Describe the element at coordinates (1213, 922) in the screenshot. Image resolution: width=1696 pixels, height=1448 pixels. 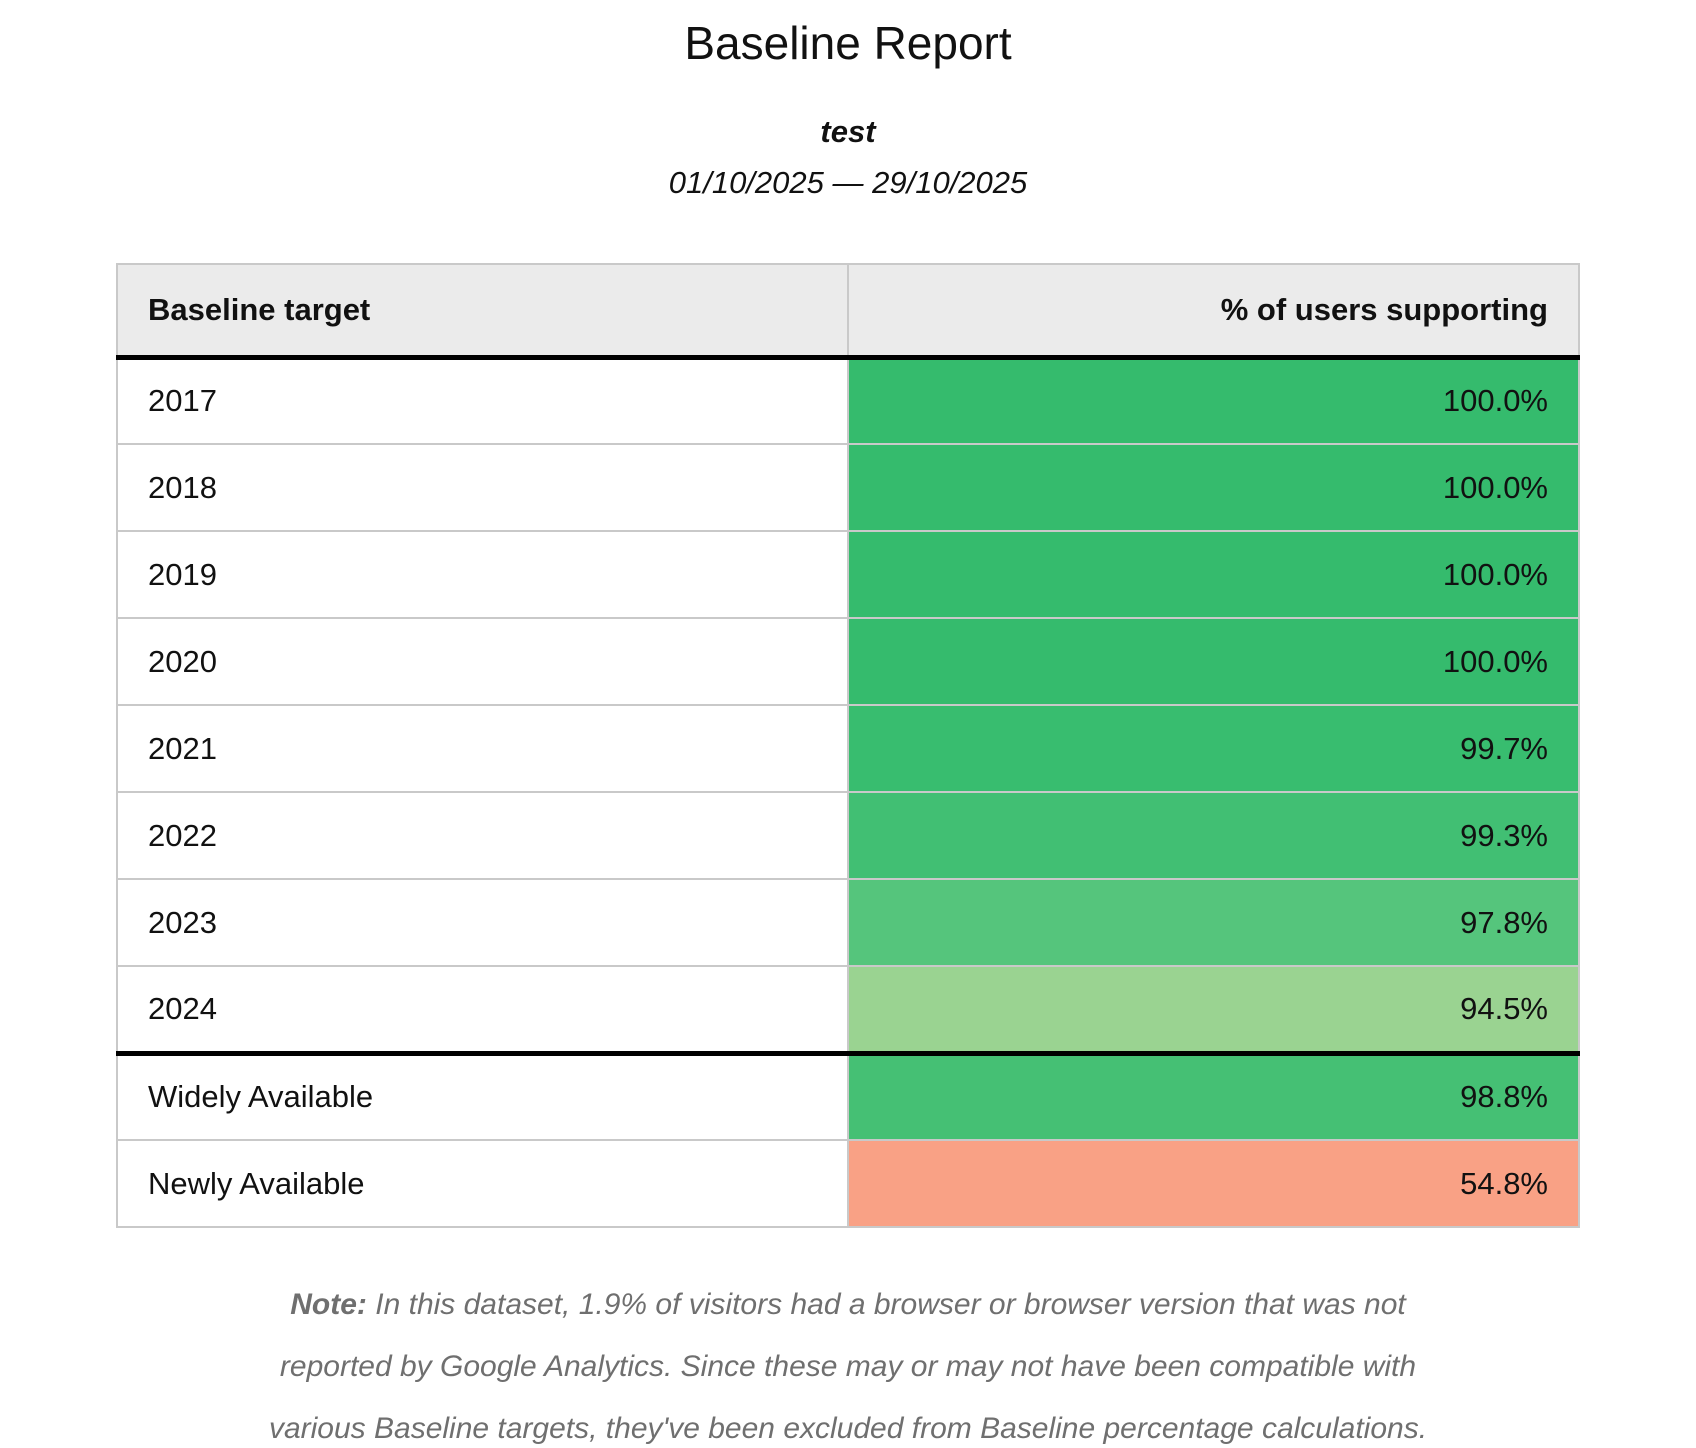
I see `percentage-cell: 97.8%` at that location.